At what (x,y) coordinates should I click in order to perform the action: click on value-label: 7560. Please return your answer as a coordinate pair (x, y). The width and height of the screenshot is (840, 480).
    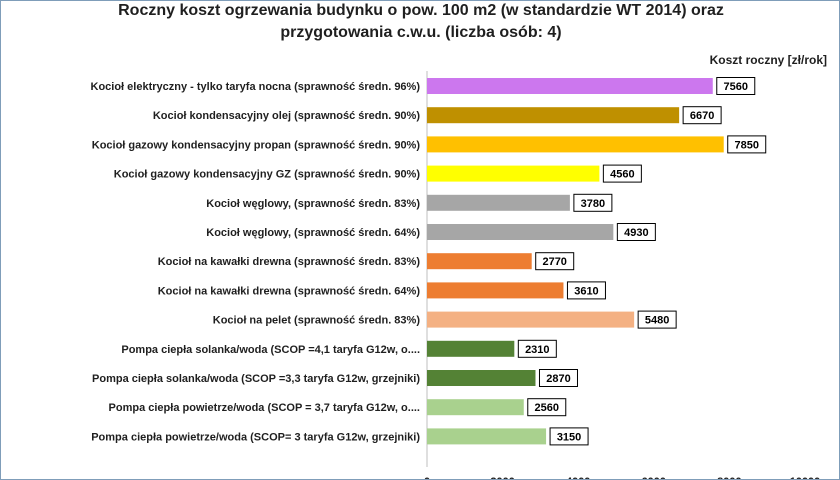
    Looking at the image, I should click on (736, 87).